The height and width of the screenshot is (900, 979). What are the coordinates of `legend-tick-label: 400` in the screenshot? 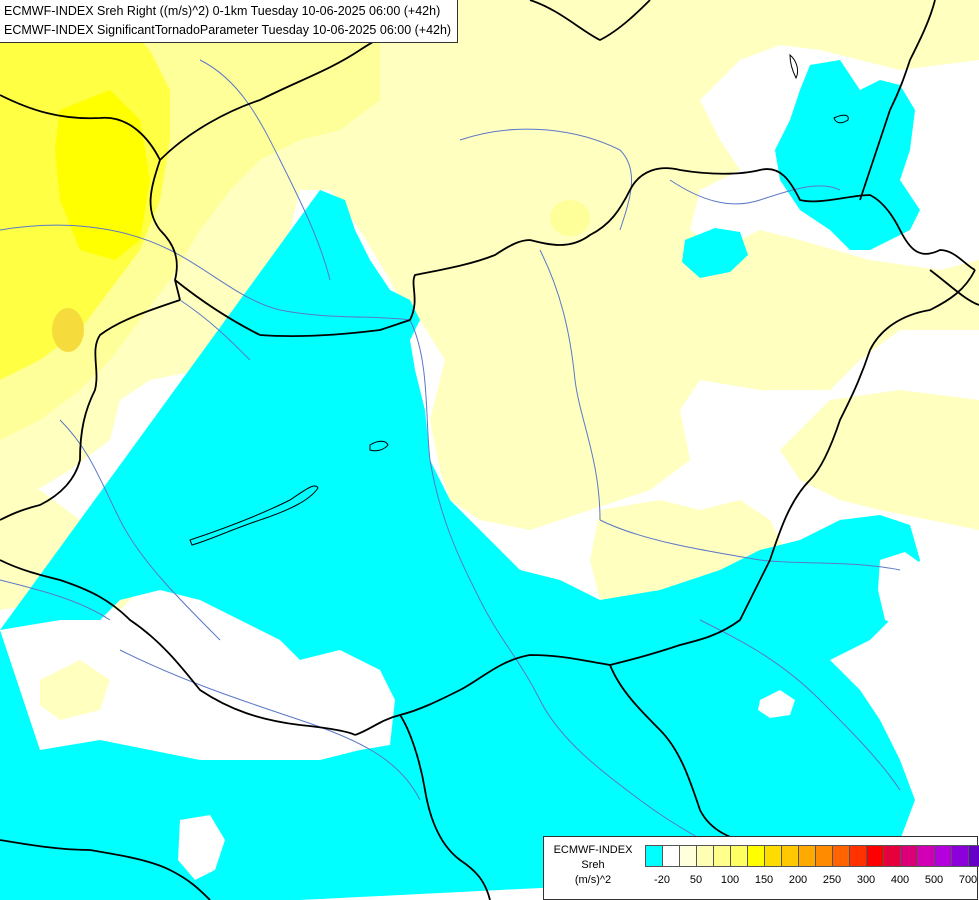 It's located at (900, 880).